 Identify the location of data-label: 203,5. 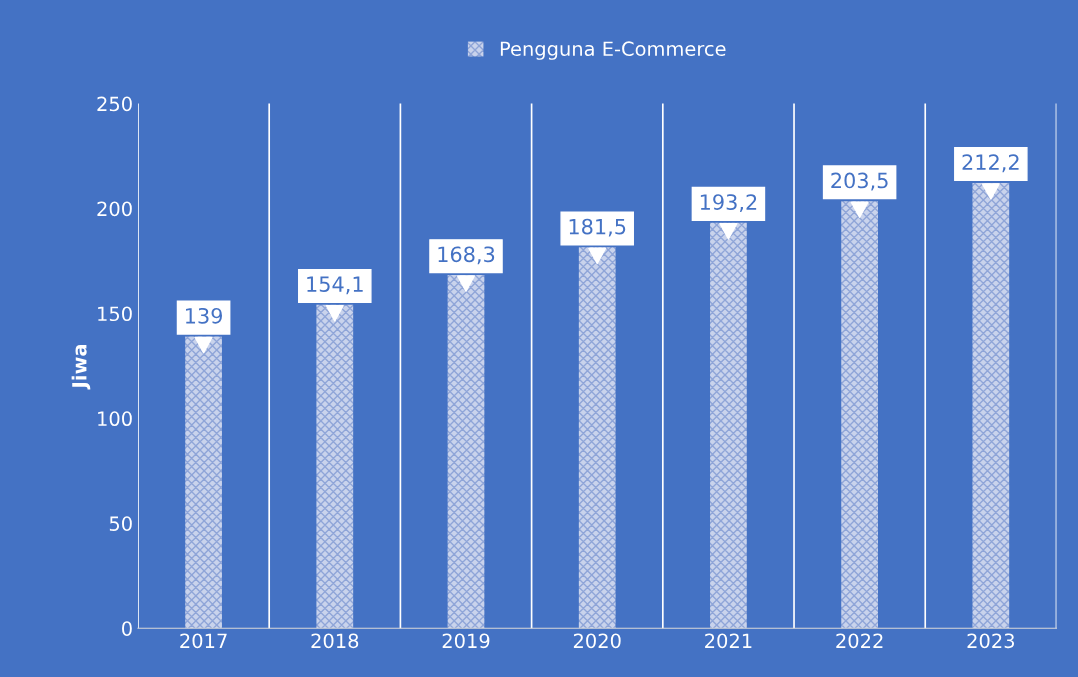
(859, 181).